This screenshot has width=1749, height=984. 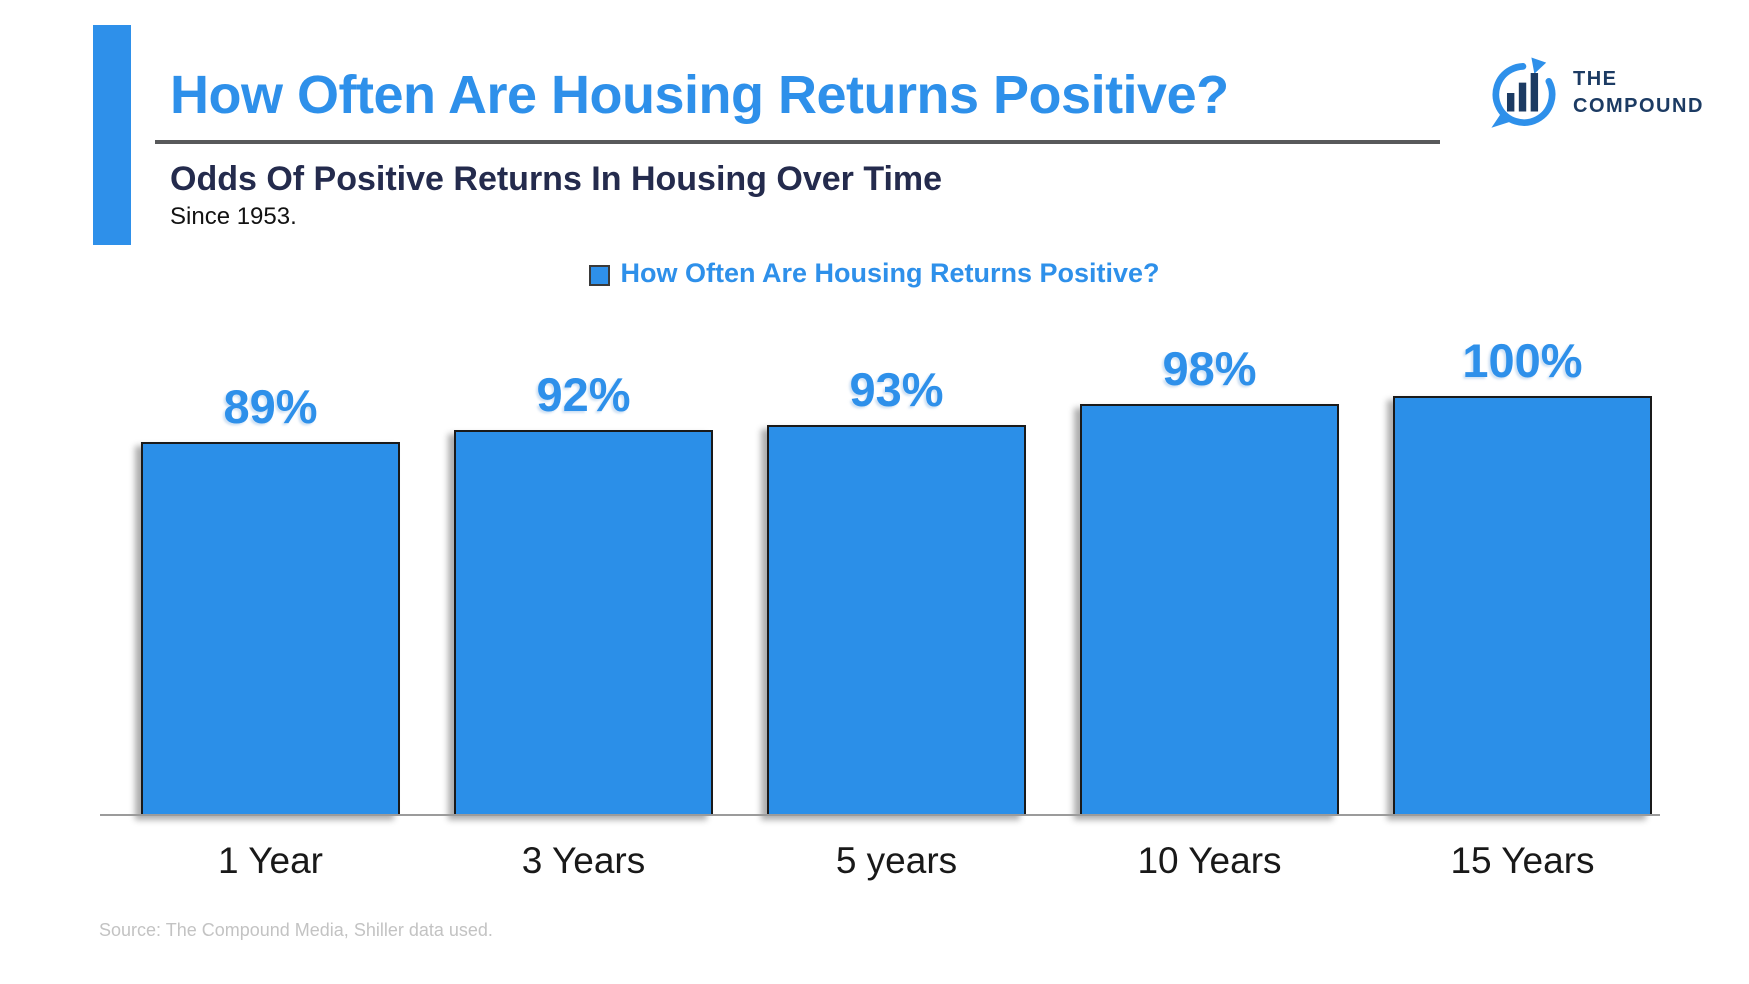 I want to click on x-axis-line, so click(x=880, y=815).